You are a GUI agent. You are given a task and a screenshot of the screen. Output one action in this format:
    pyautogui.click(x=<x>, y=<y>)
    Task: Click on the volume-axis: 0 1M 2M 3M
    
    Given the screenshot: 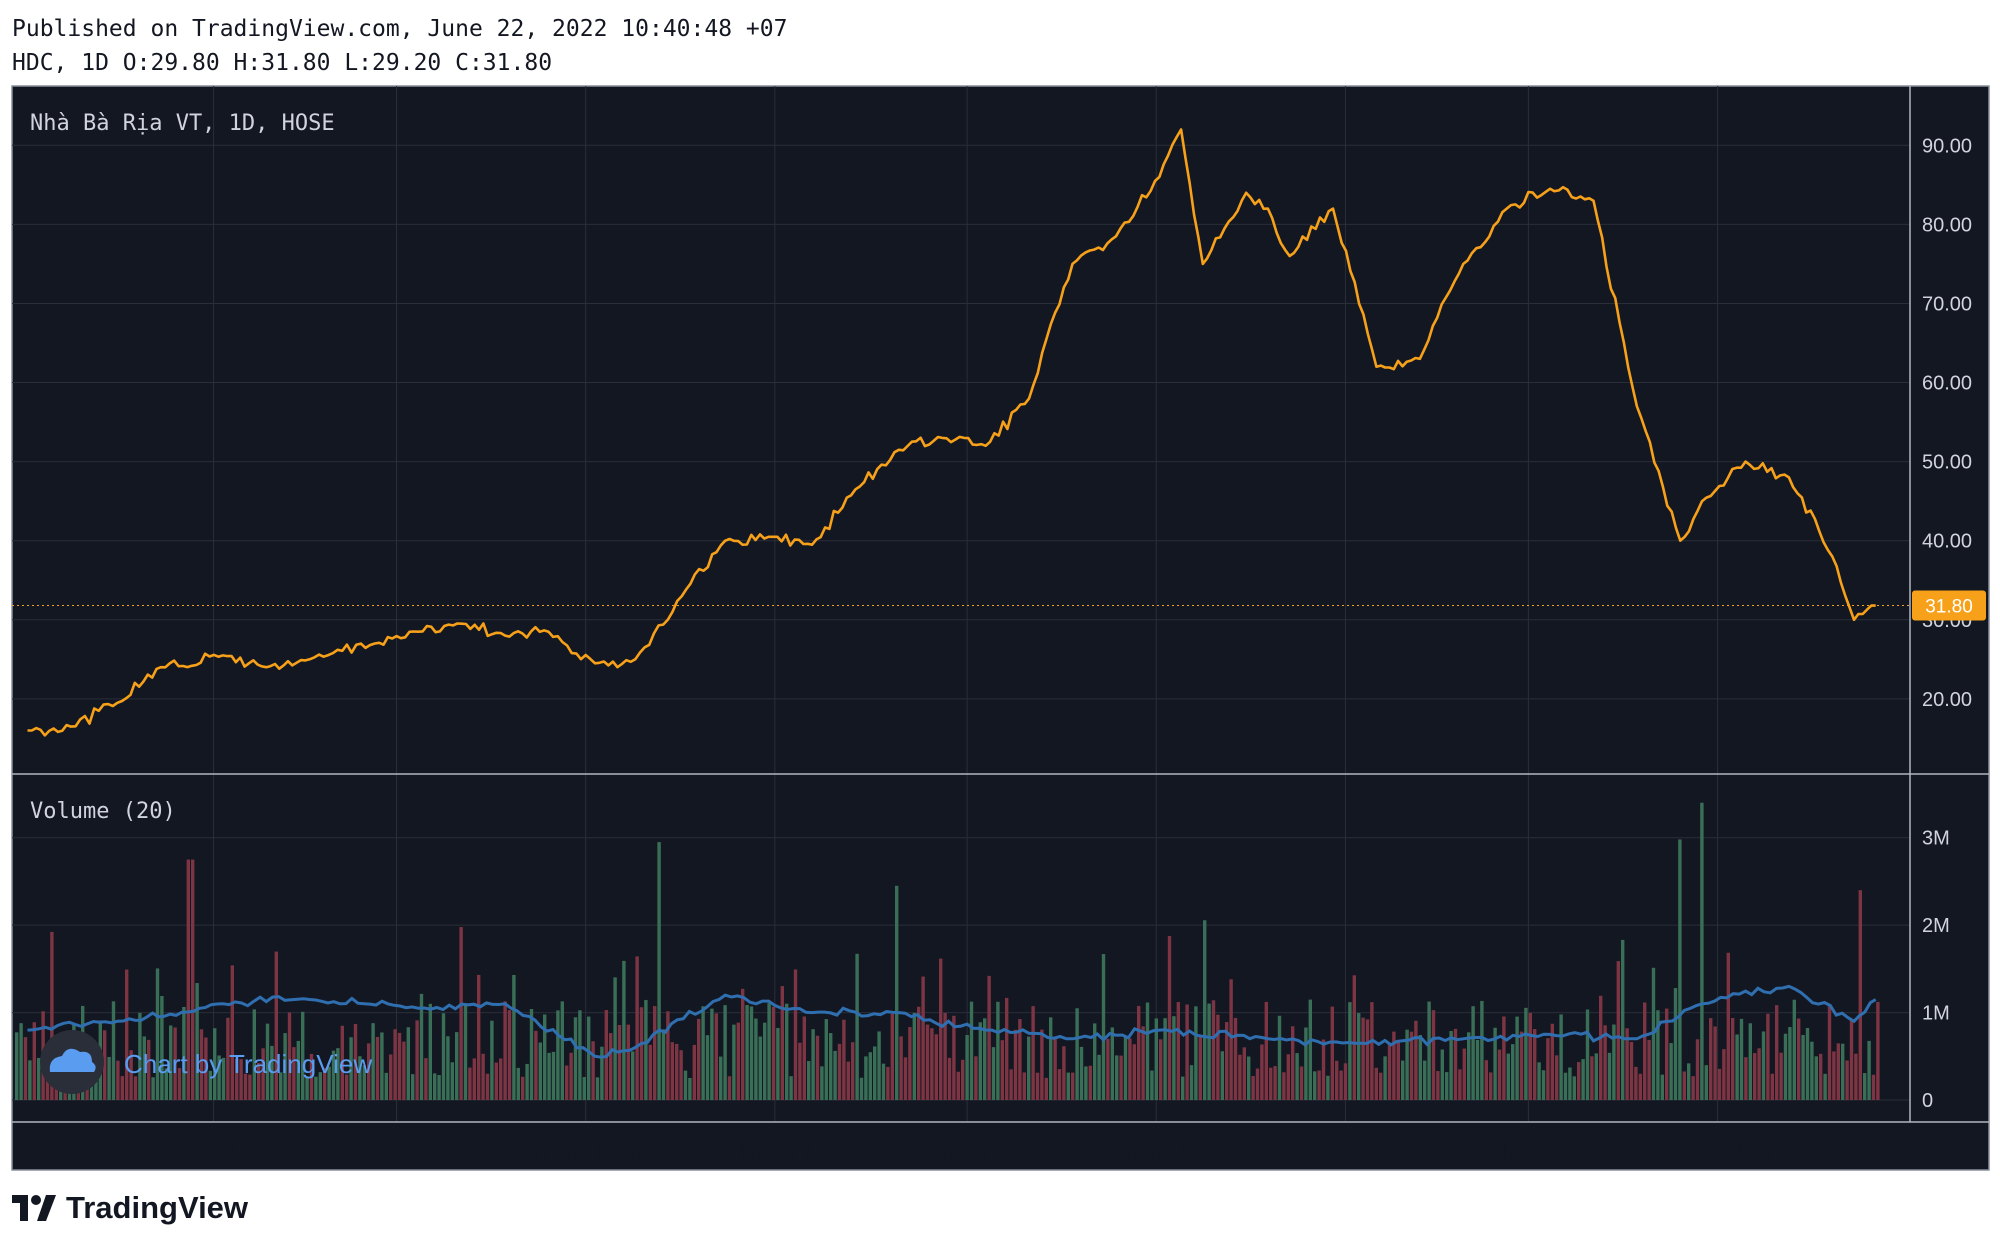 What is the action you would take?
    pyautogui.click(x=1936, y=970)
    